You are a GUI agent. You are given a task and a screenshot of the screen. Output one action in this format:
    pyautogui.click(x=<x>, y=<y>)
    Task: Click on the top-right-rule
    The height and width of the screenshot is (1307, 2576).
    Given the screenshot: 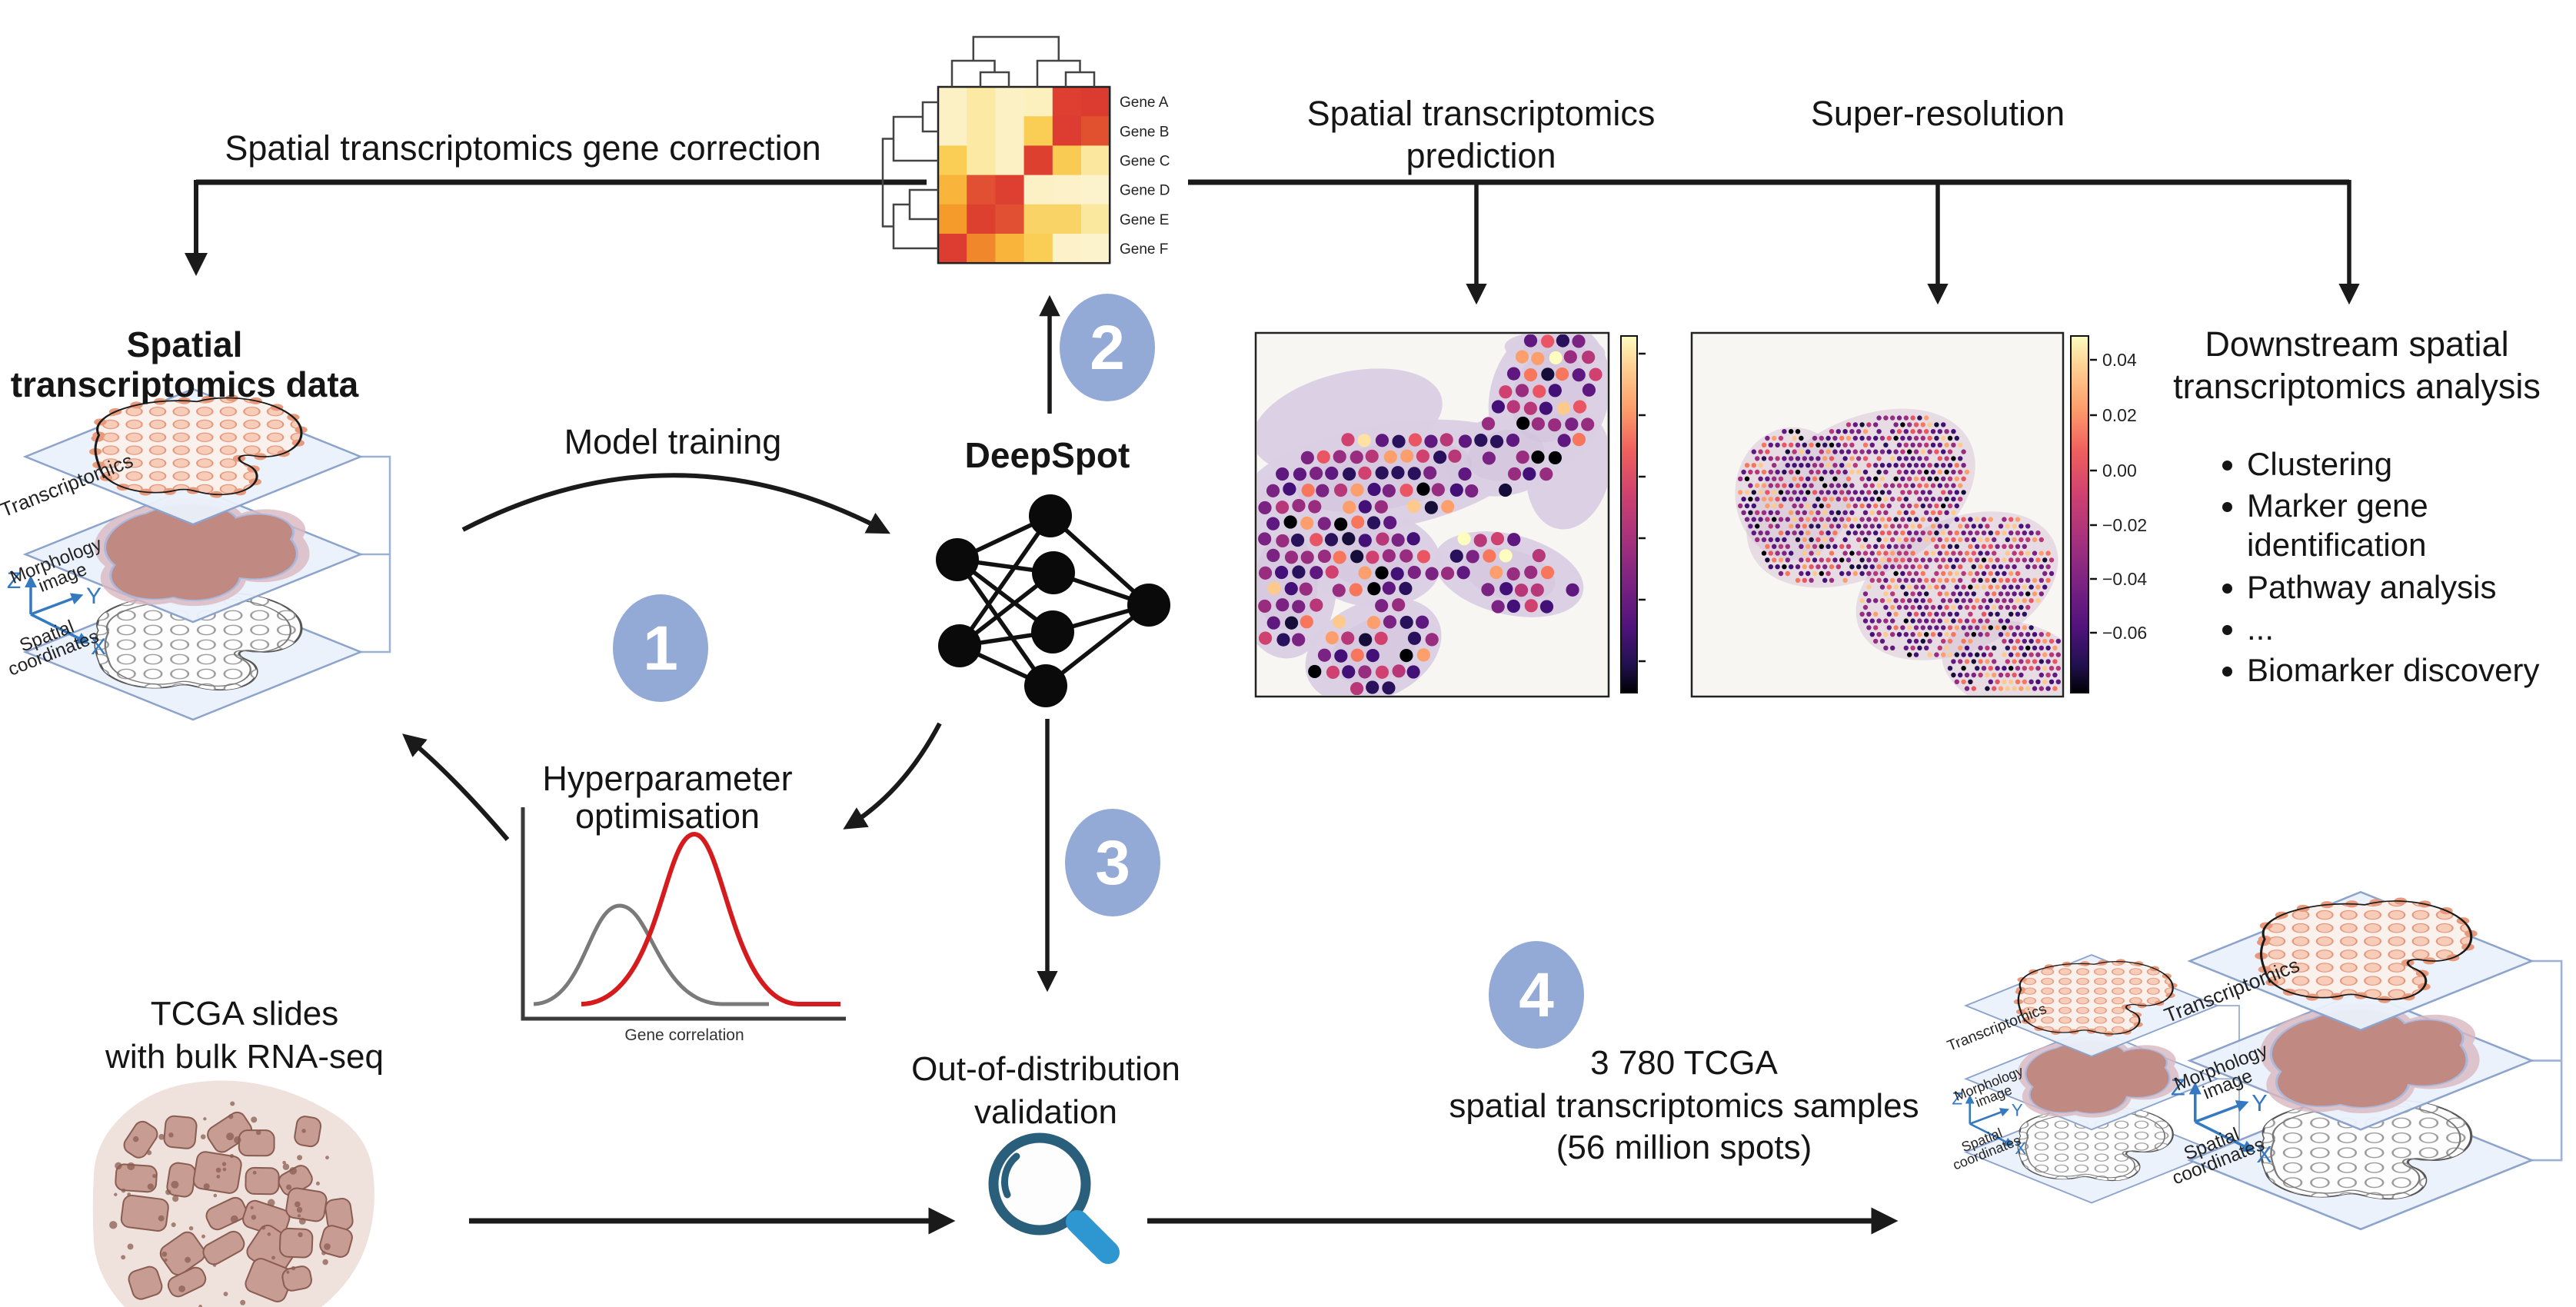 What is the action you would take?
    pyautogui.click(x=1774, y=242)
    